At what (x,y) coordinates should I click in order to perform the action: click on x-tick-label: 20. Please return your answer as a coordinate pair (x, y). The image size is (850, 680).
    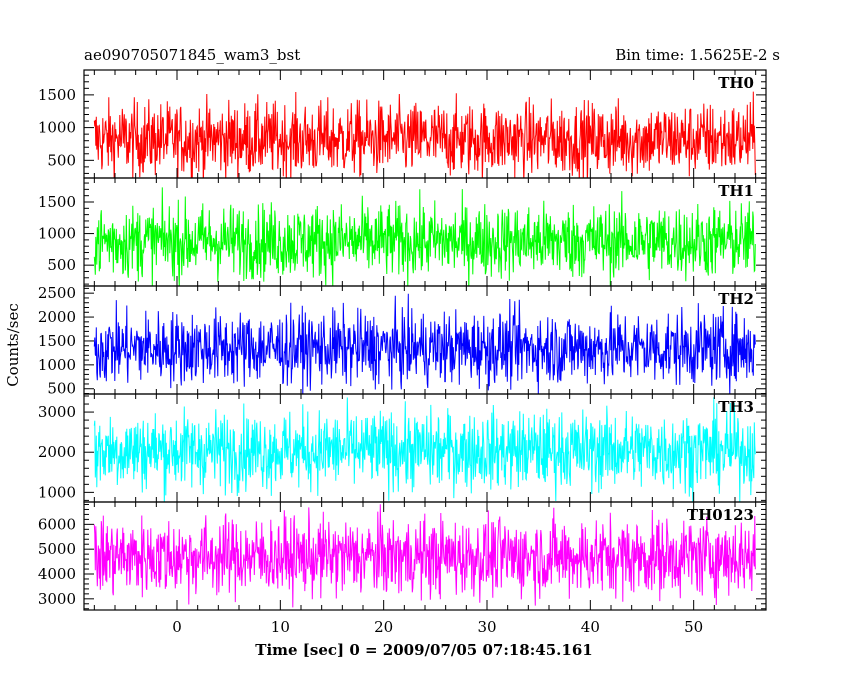
    Looking at the image, I should click on (383, 627).